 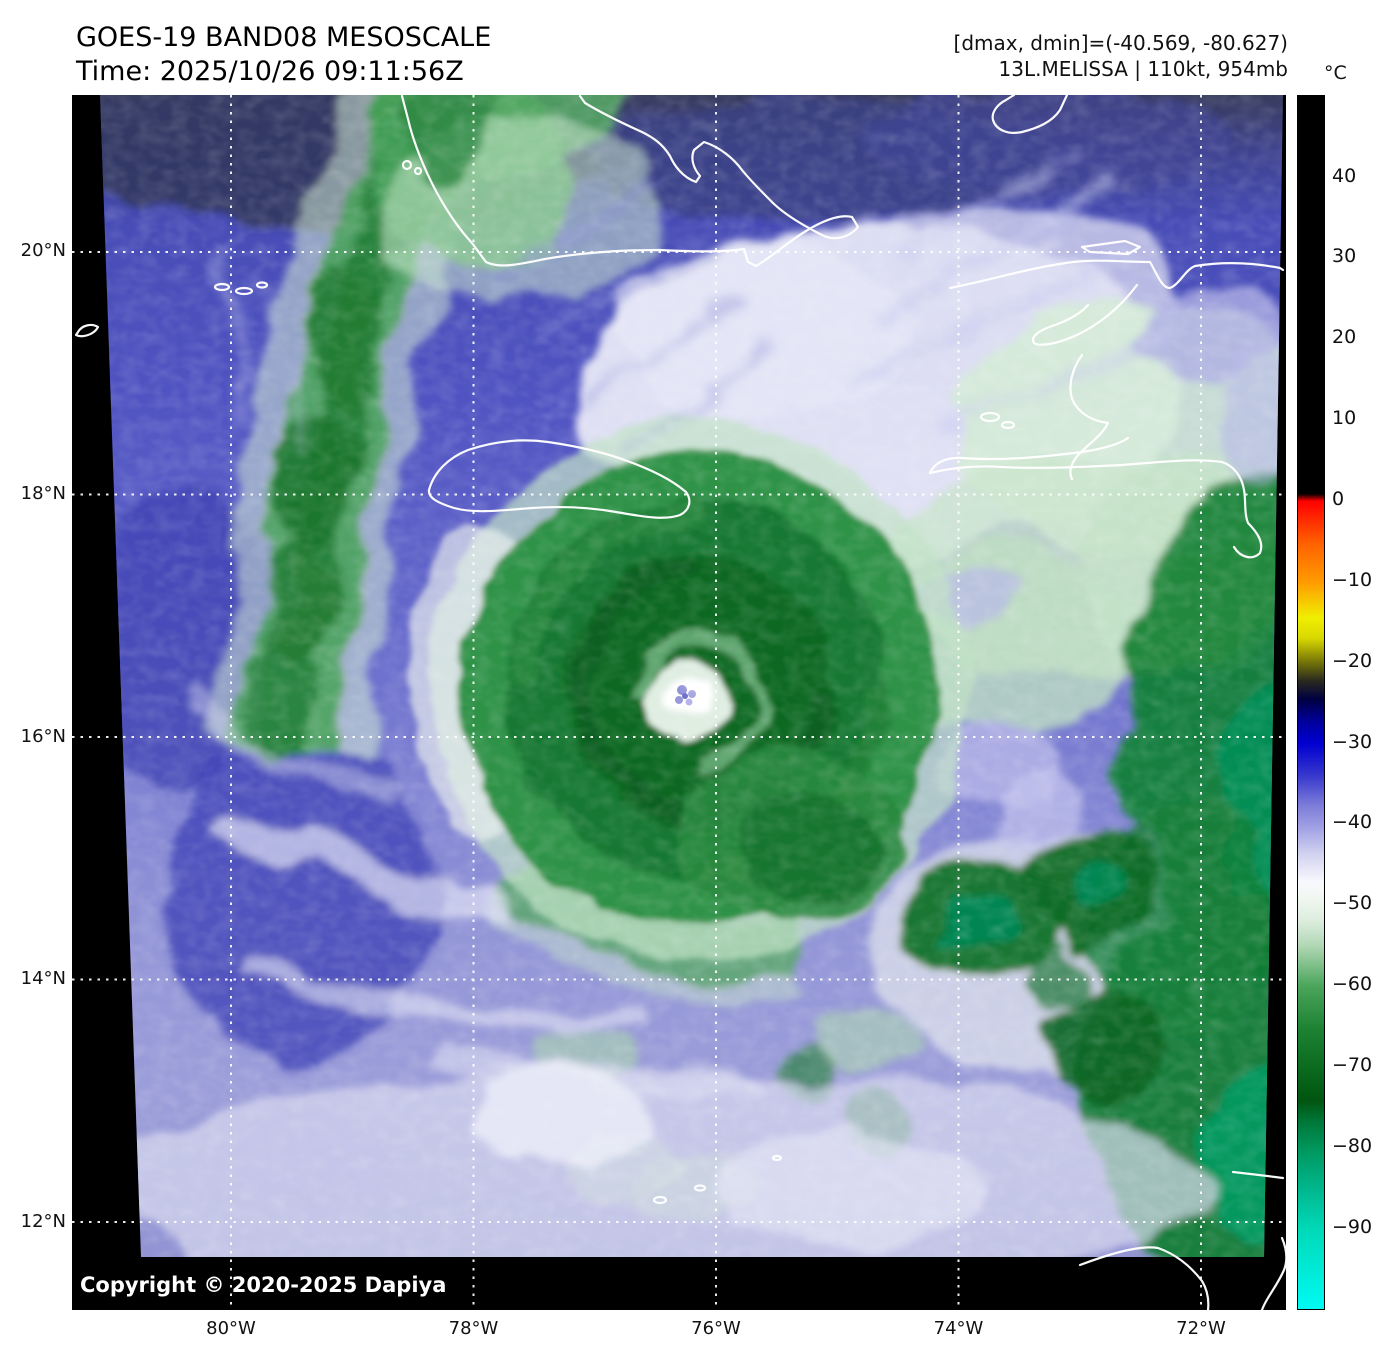 I want to click on gonave-islet, so click(x=1008, y=425).